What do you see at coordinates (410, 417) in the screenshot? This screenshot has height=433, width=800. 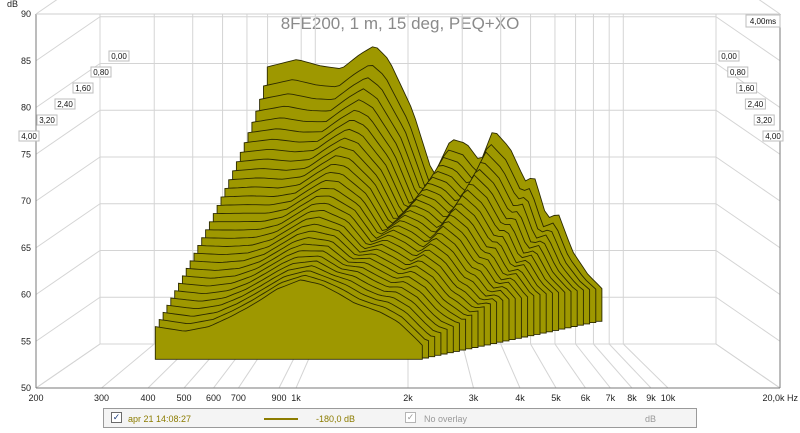 I see `overlay-checkbox: ✓` at bounding box center [410, 417].